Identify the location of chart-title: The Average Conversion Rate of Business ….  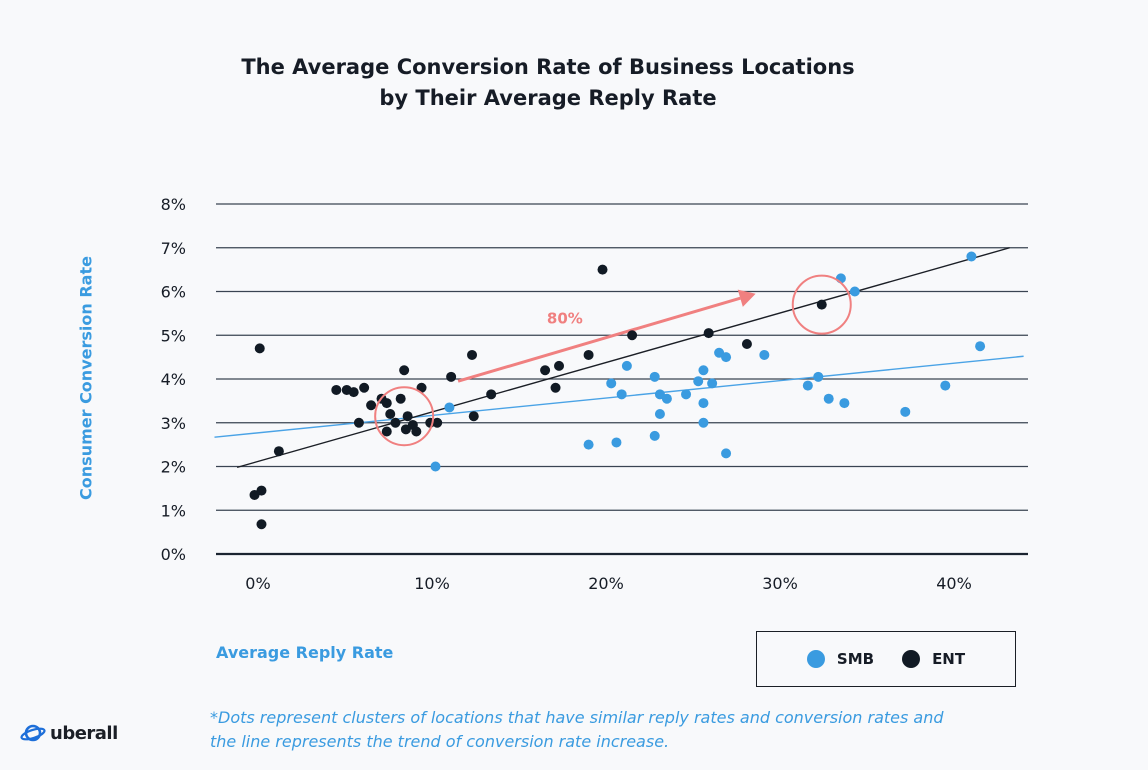
(548, 83).